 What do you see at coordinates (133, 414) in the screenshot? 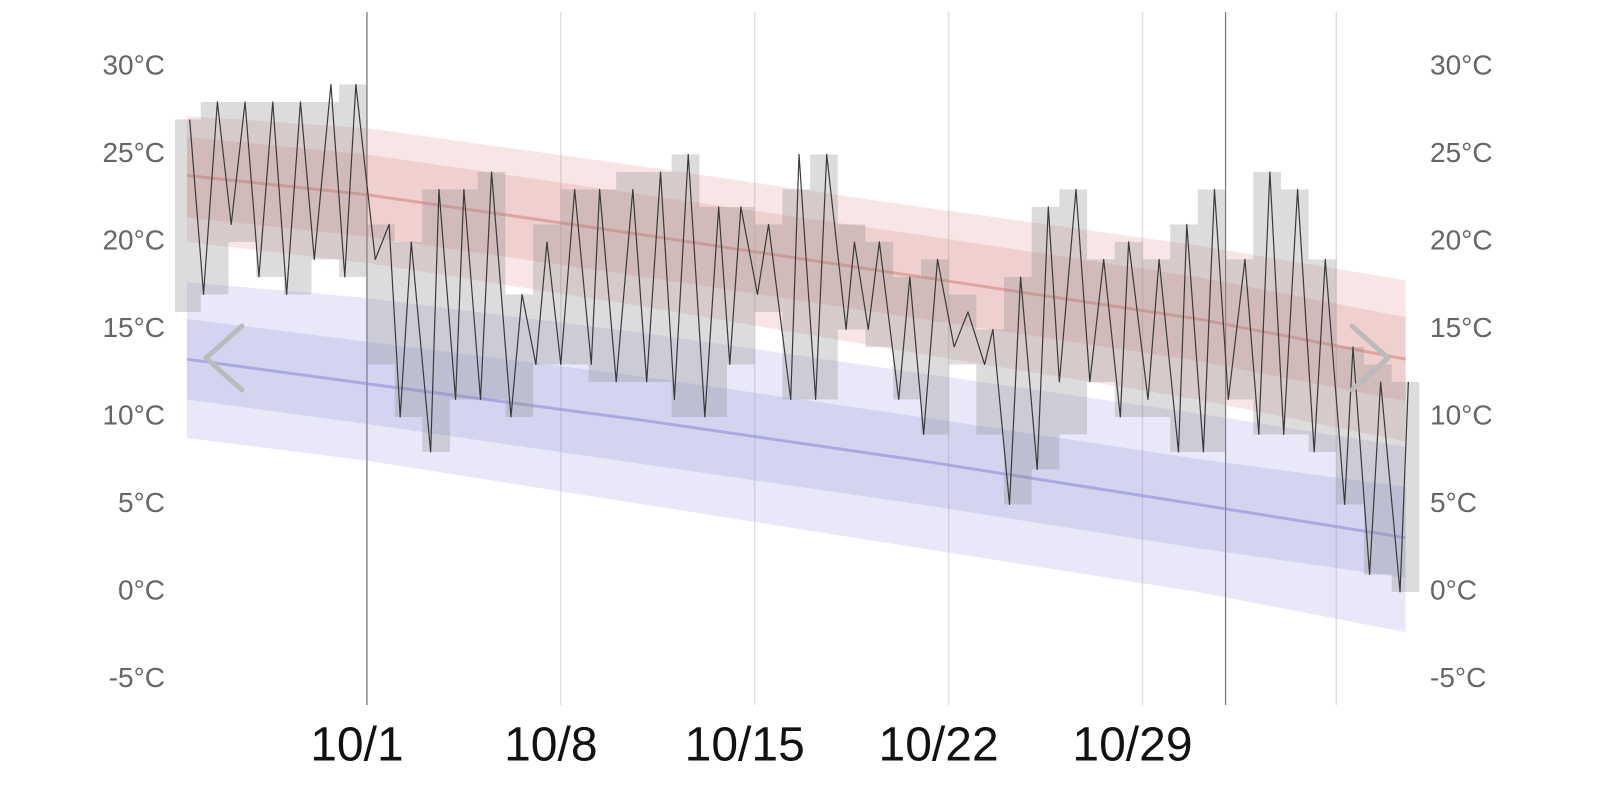
I see `y-tick-label: 10°C` at bounding box center [133, 414].